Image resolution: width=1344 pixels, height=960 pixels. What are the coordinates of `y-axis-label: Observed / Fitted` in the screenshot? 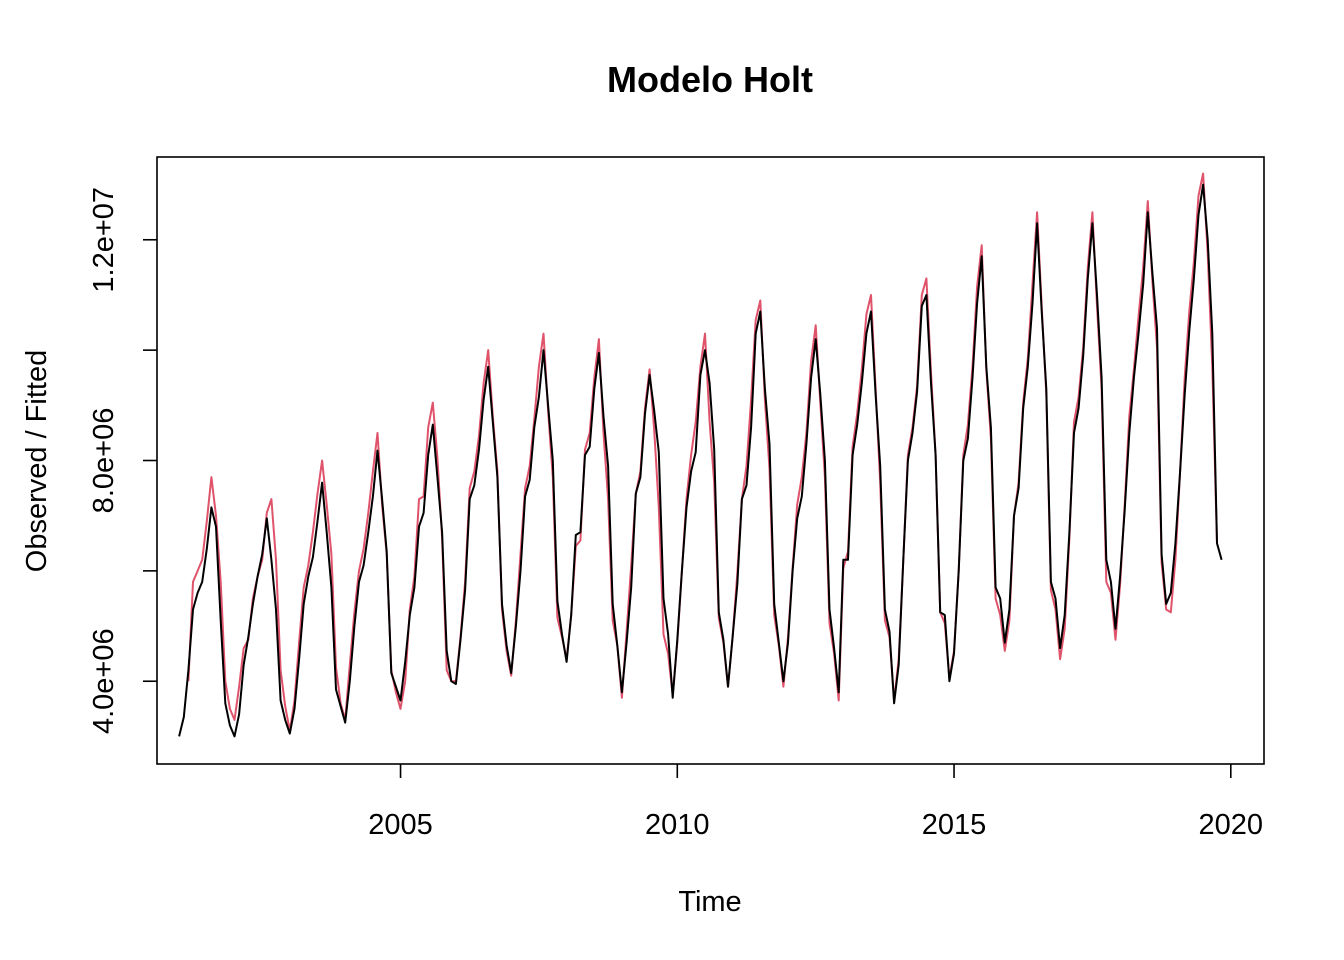 It's located at (37, 461).